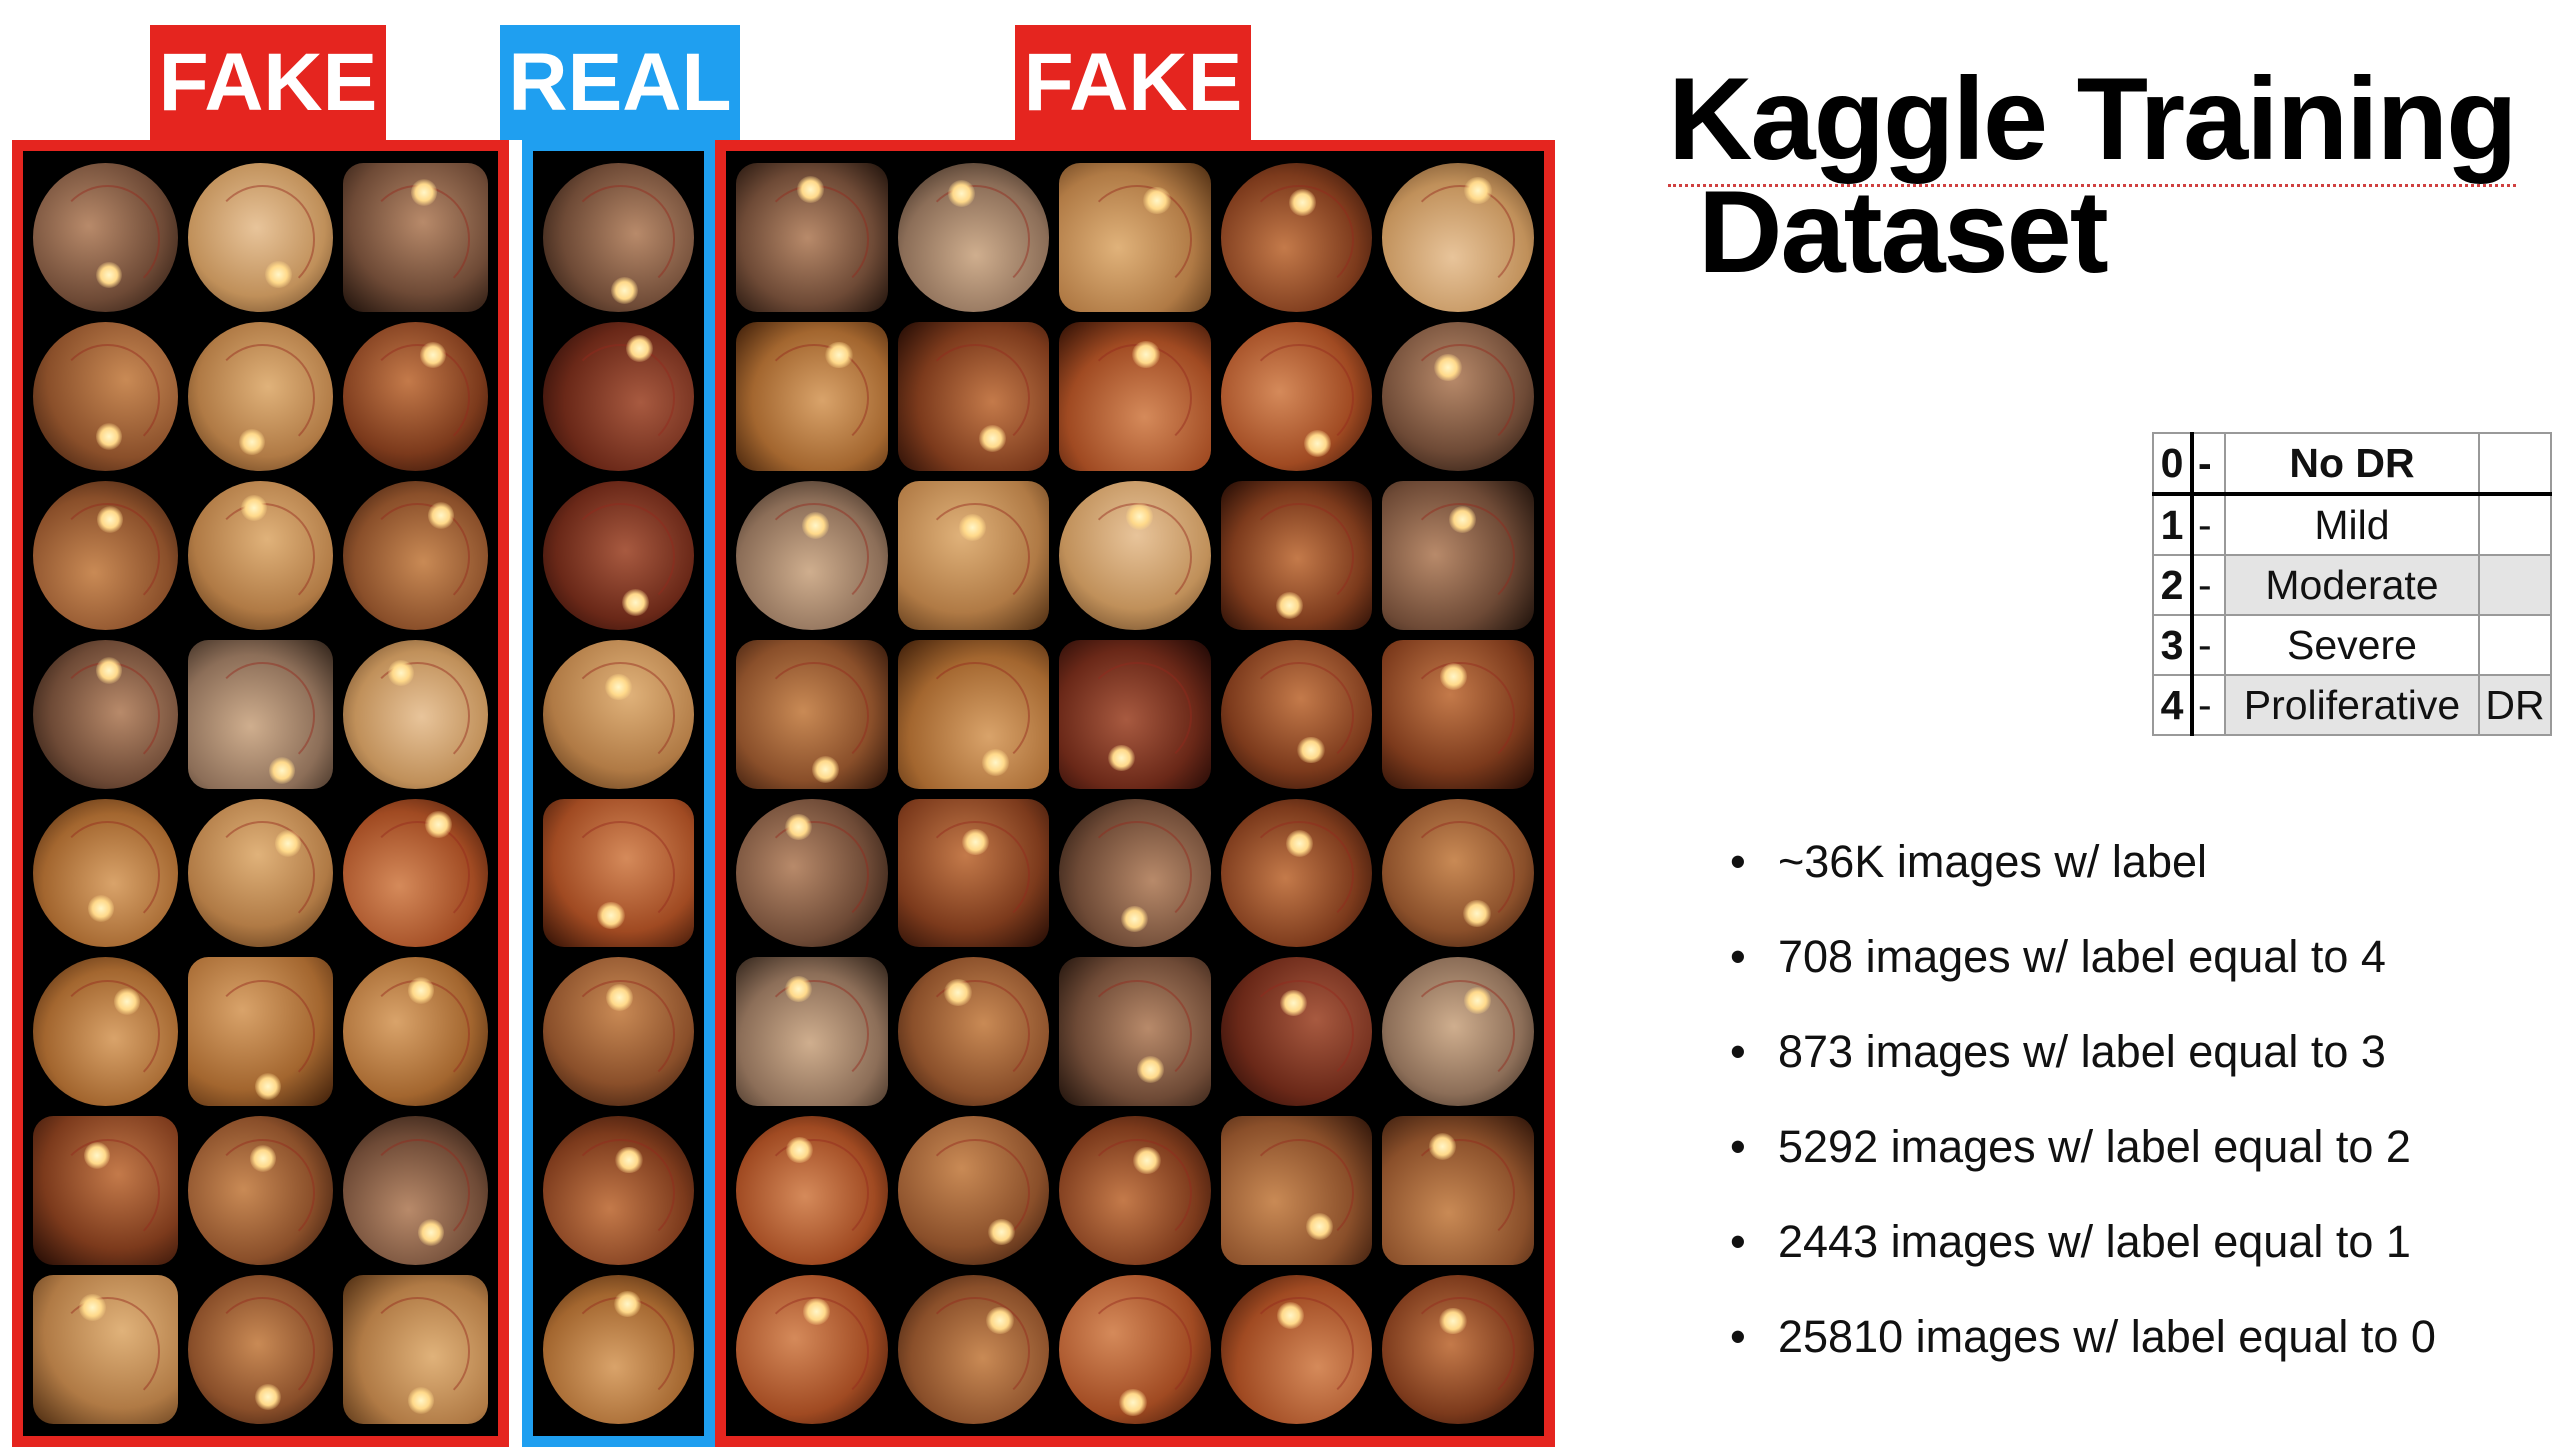 This screenshot has height=1456, width=2572. I want to click on legend-number: 0, so click(2173, 464).